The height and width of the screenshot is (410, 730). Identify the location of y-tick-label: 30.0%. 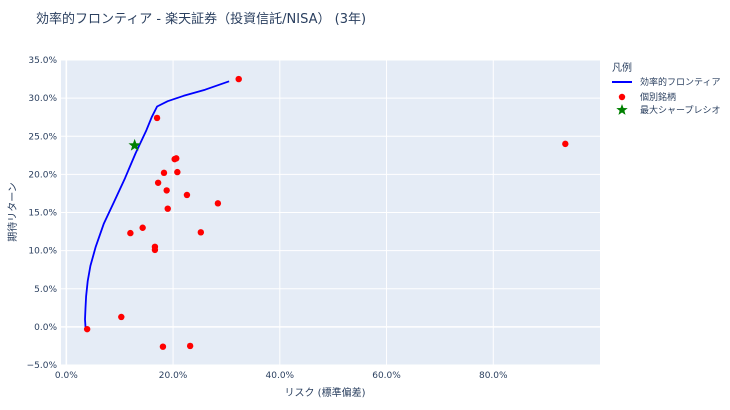
(42, 99).